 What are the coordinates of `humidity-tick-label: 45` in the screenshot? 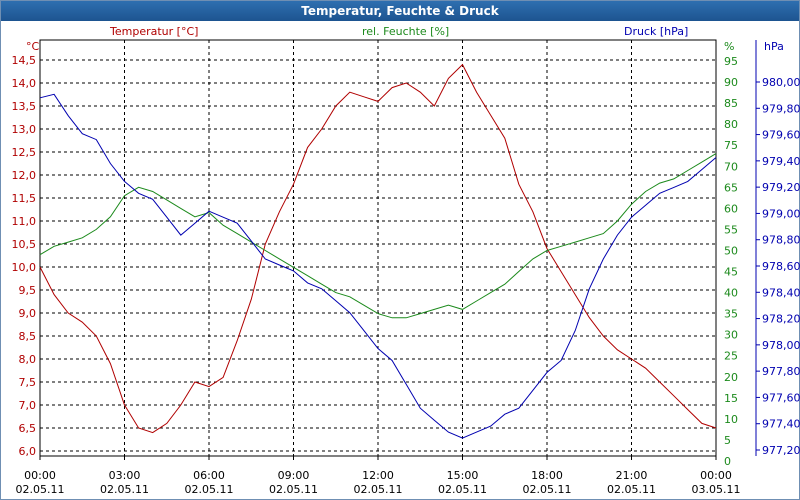 It's located at (731, 272).